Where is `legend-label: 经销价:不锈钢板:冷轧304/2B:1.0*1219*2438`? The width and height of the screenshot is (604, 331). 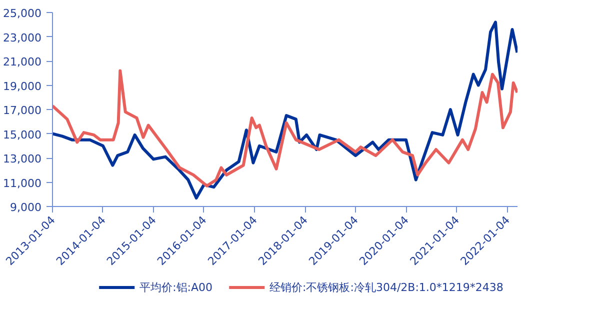
legend-label: 经销价:不锈钢板:冷轧304/2B:1.0*1219*2438 is located at coordinates (387, 287).